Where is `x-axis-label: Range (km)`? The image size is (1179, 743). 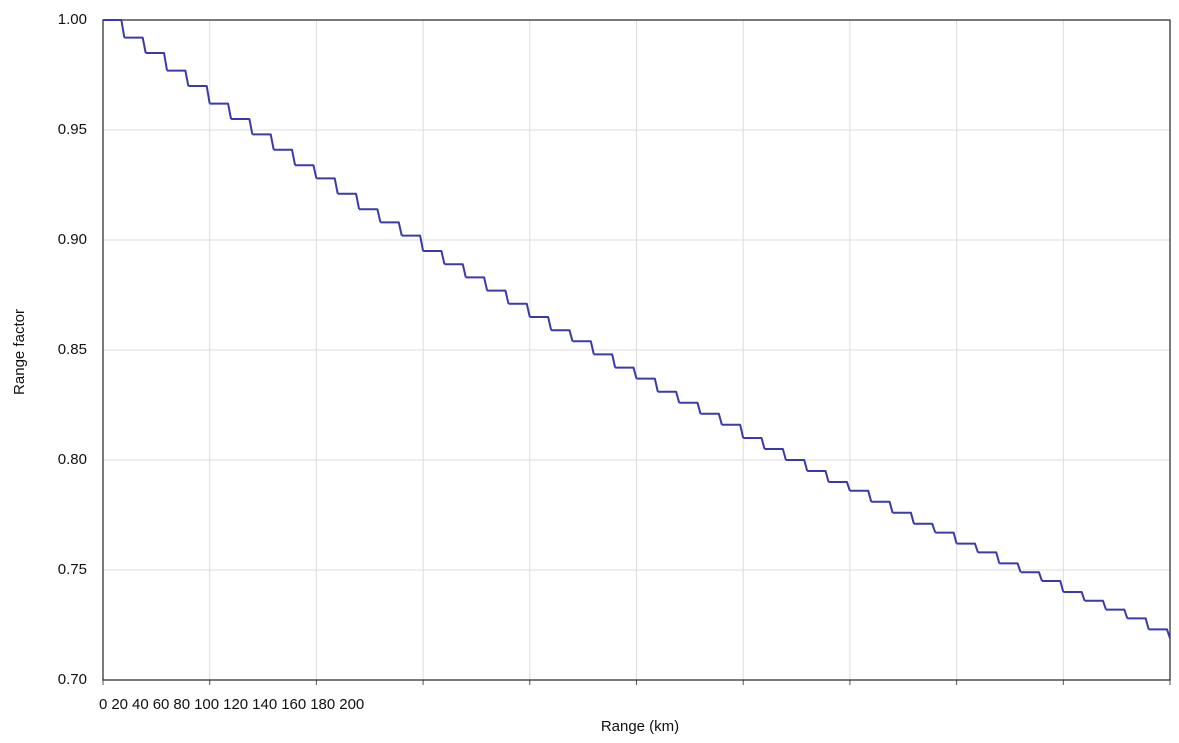 x-axis-label: Range (km) is located at coordinates (640, 726).